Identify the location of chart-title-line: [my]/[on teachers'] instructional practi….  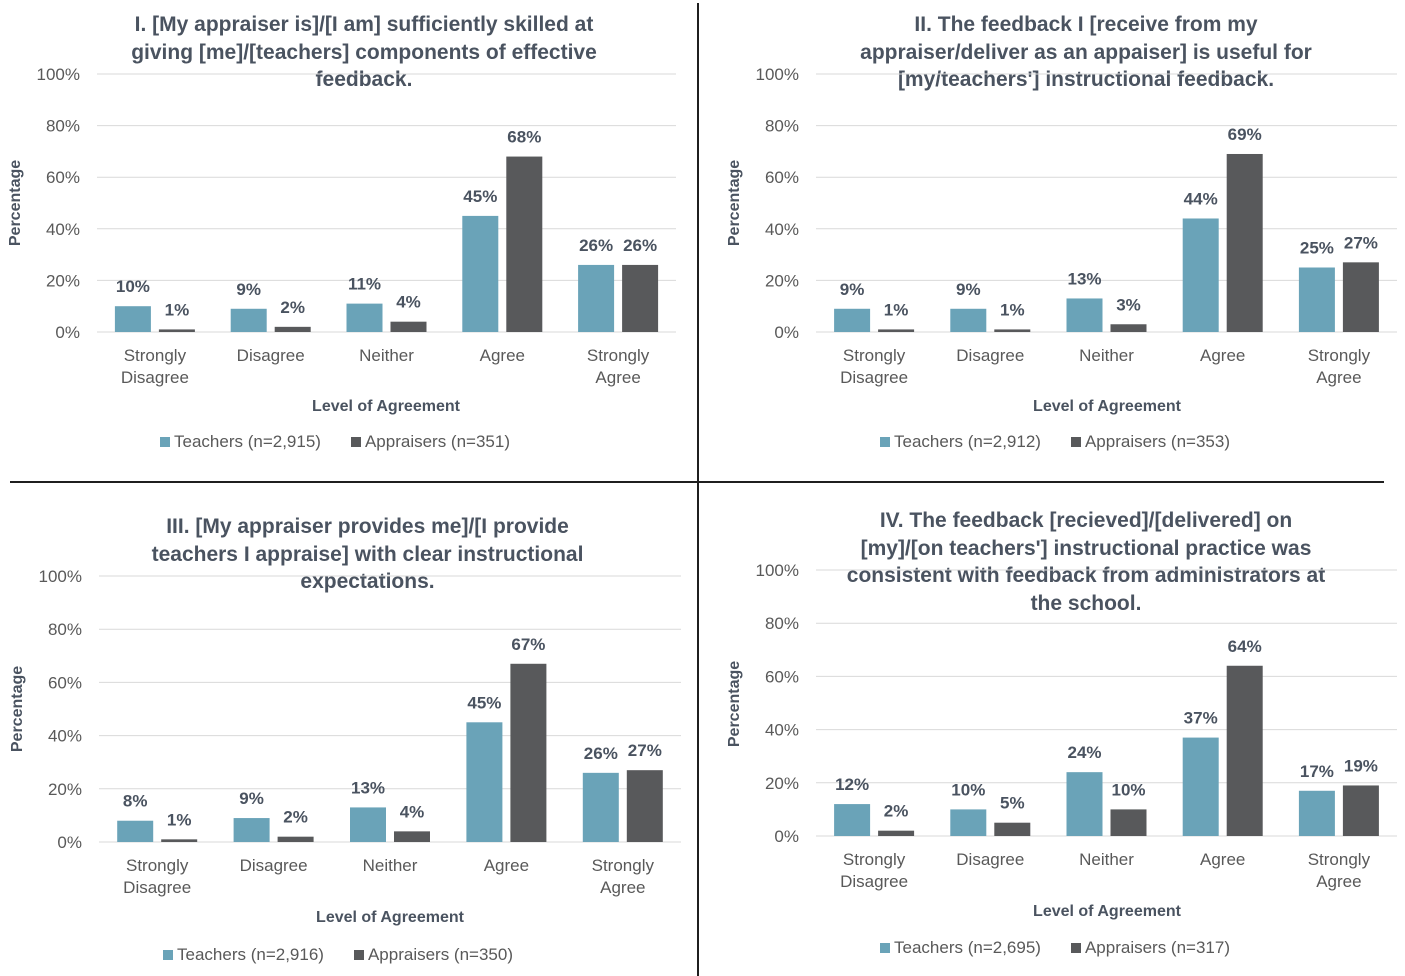
(1086, 548).